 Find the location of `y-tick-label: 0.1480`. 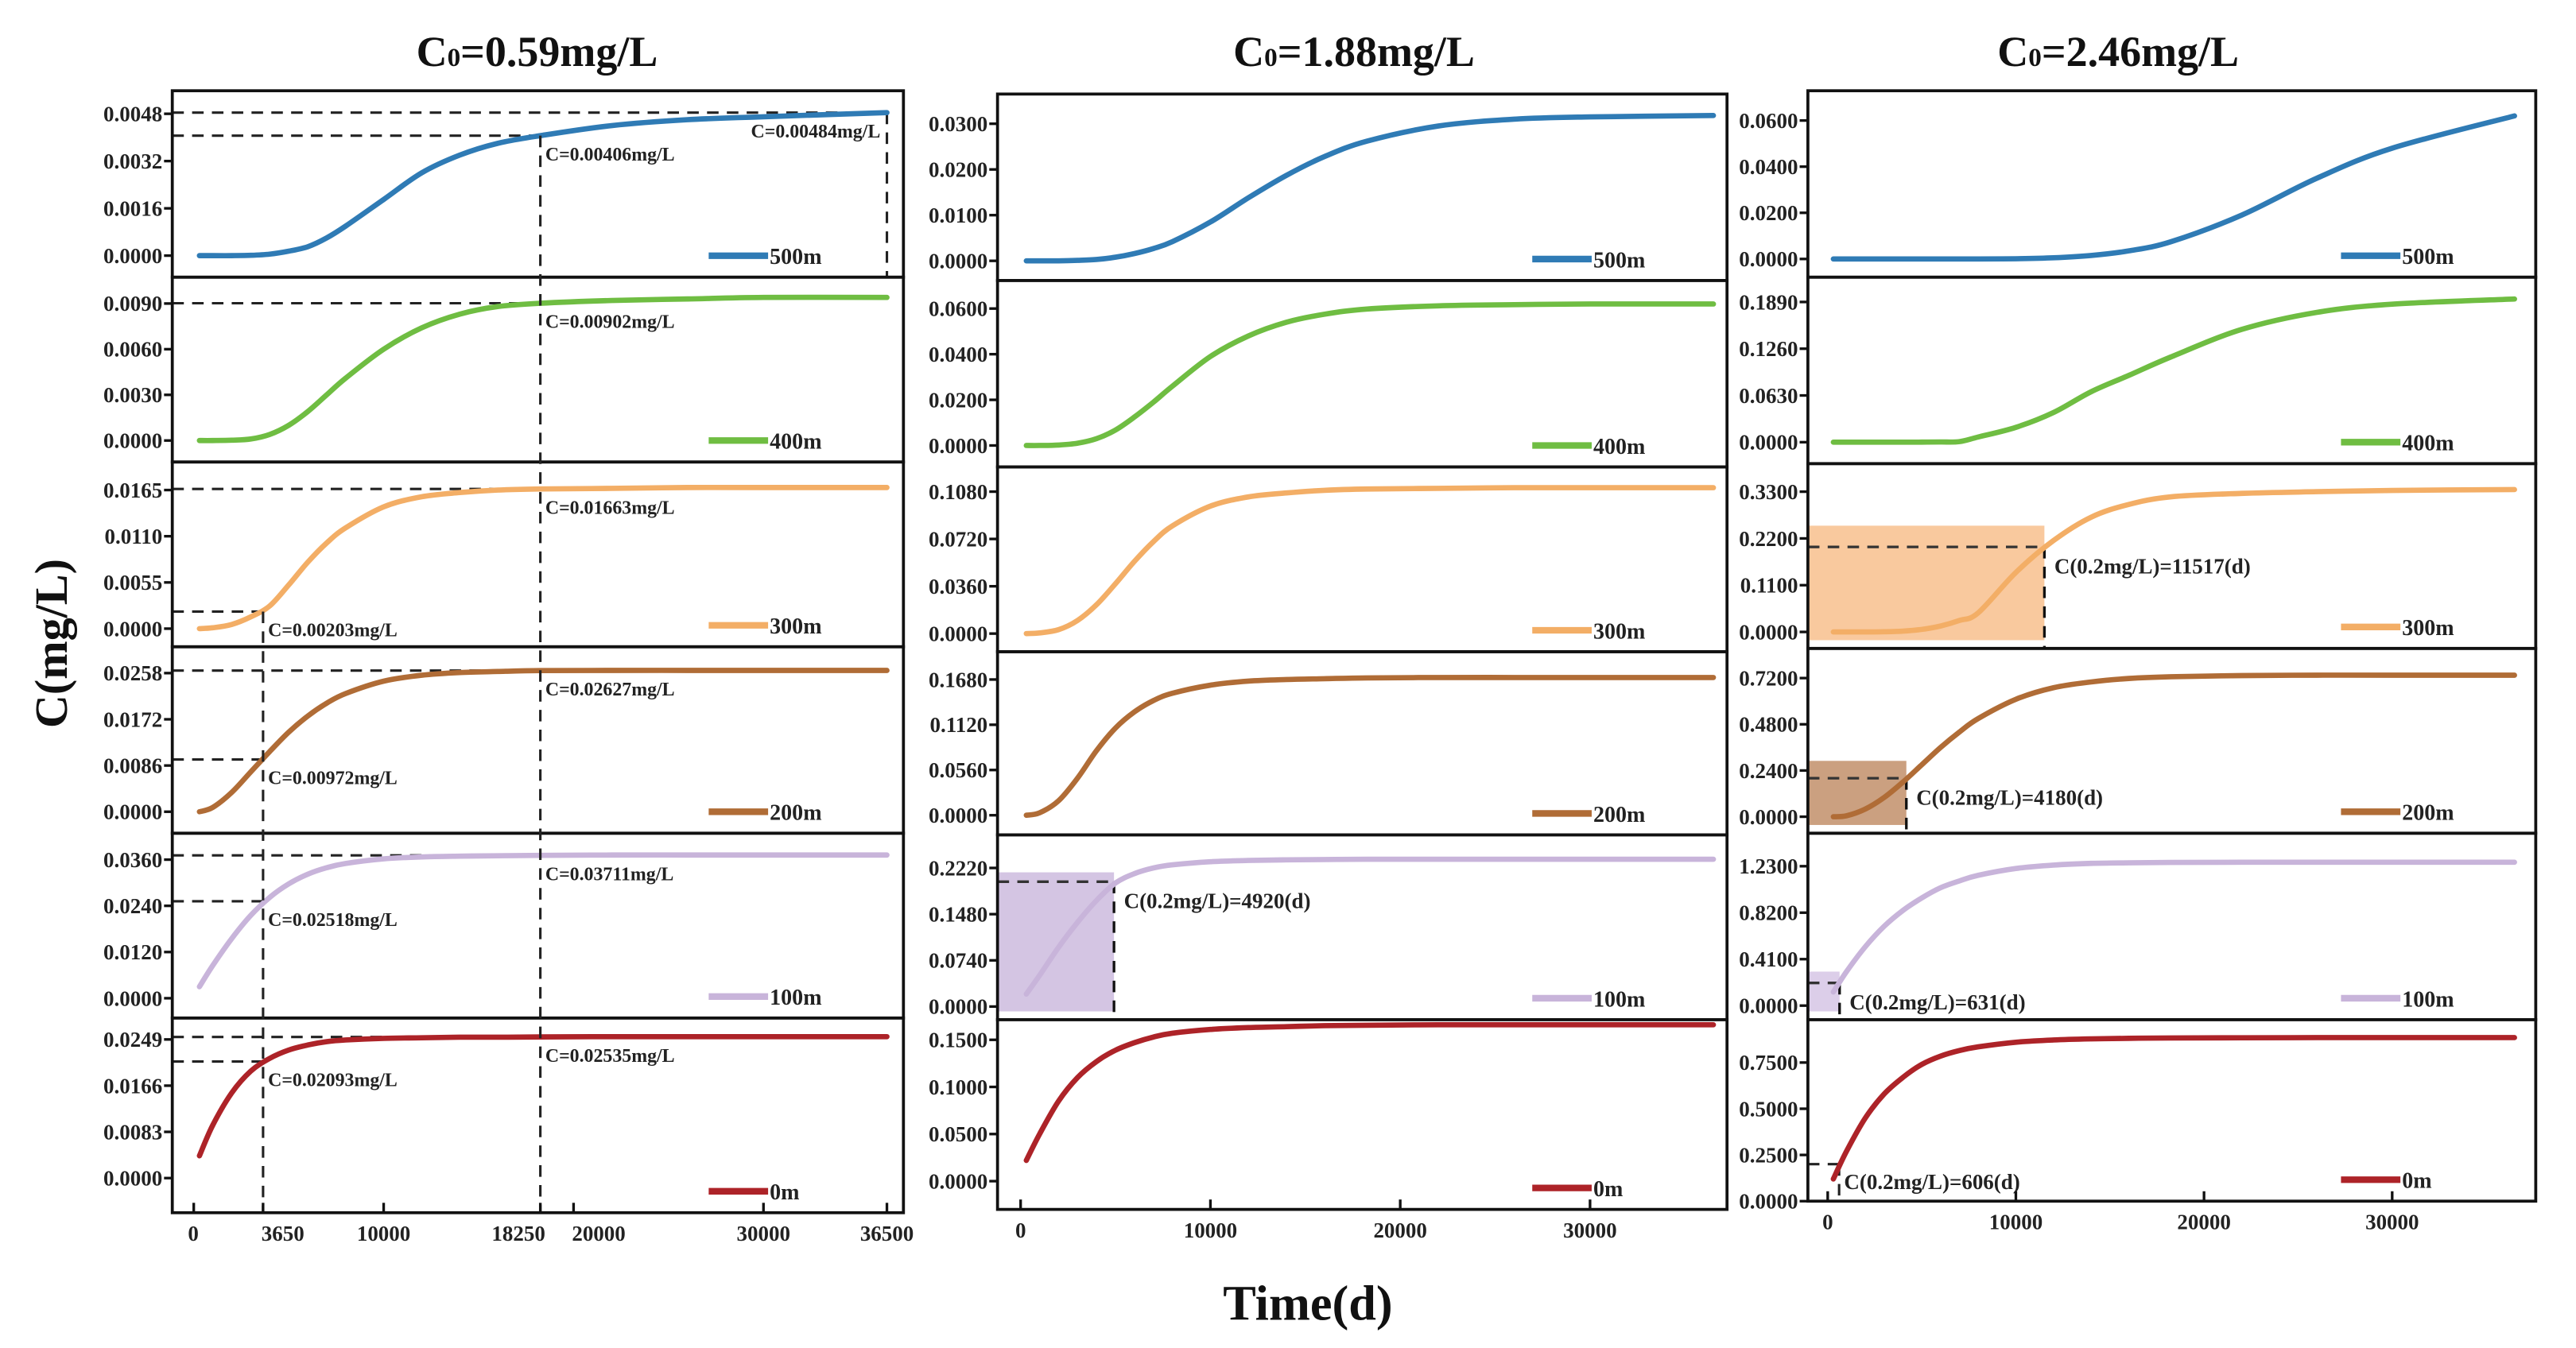

y-tick-label: 0.1480 is located at coordinates (958, 914).